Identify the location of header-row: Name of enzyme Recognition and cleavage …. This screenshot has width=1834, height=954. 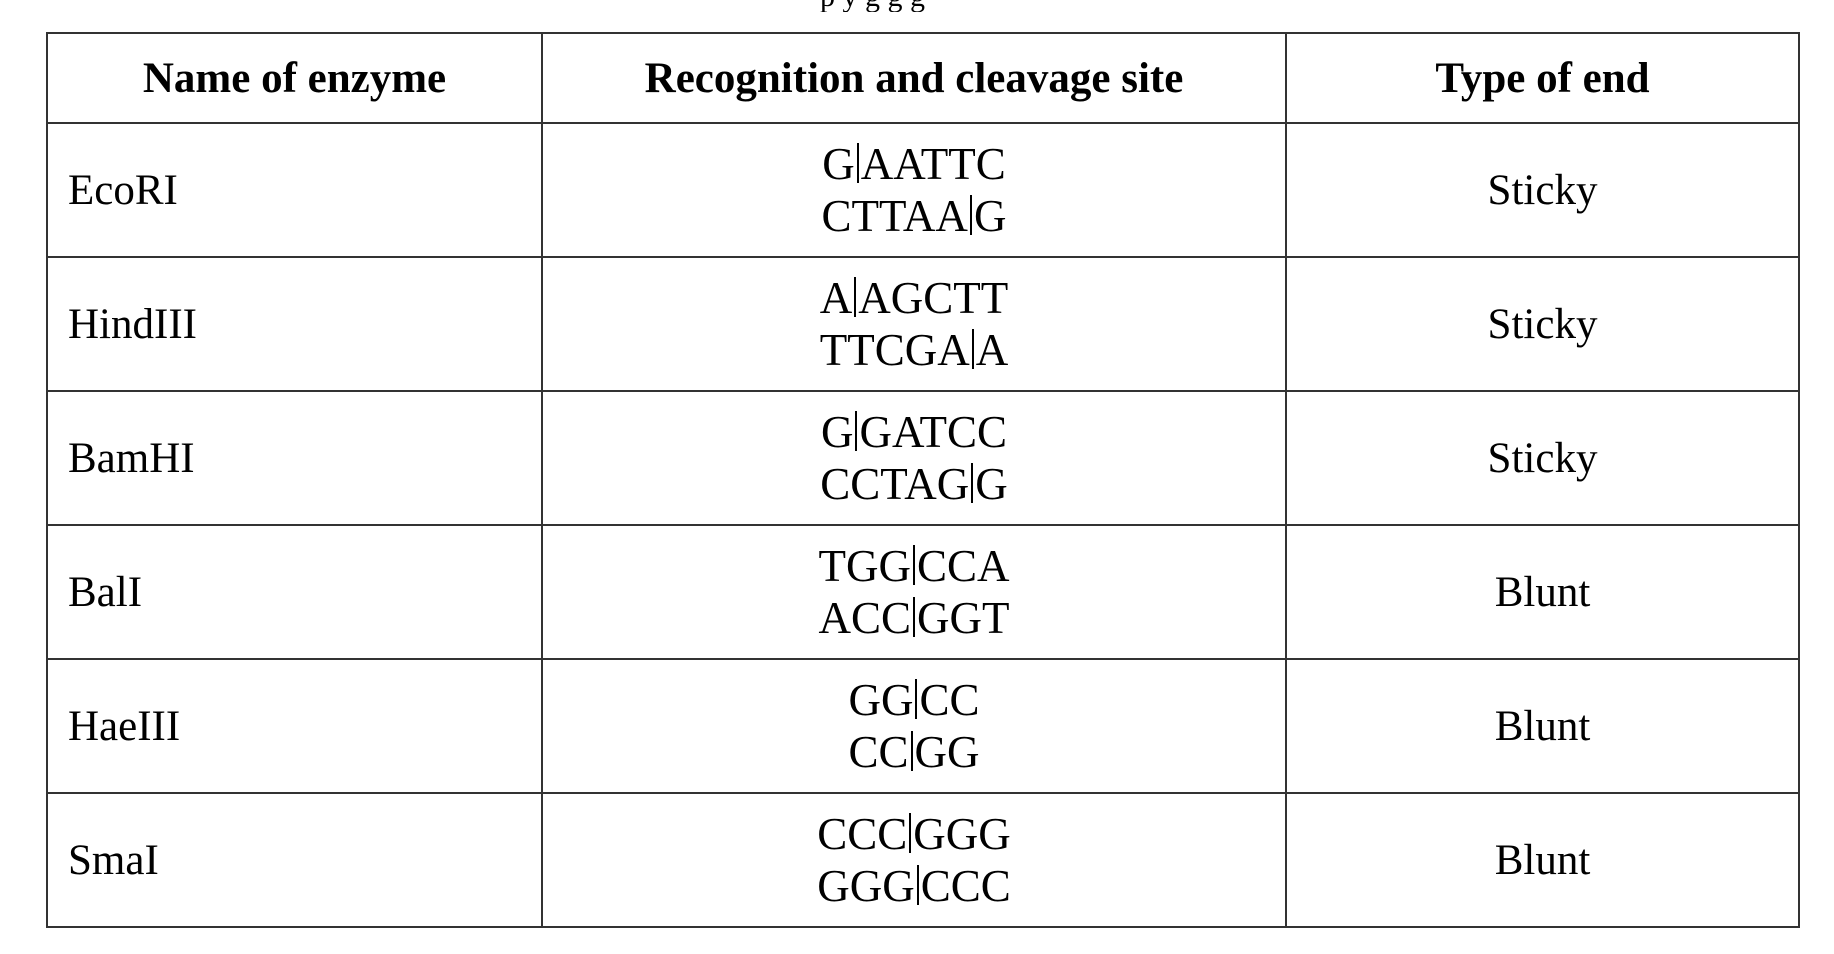
(923, 78).